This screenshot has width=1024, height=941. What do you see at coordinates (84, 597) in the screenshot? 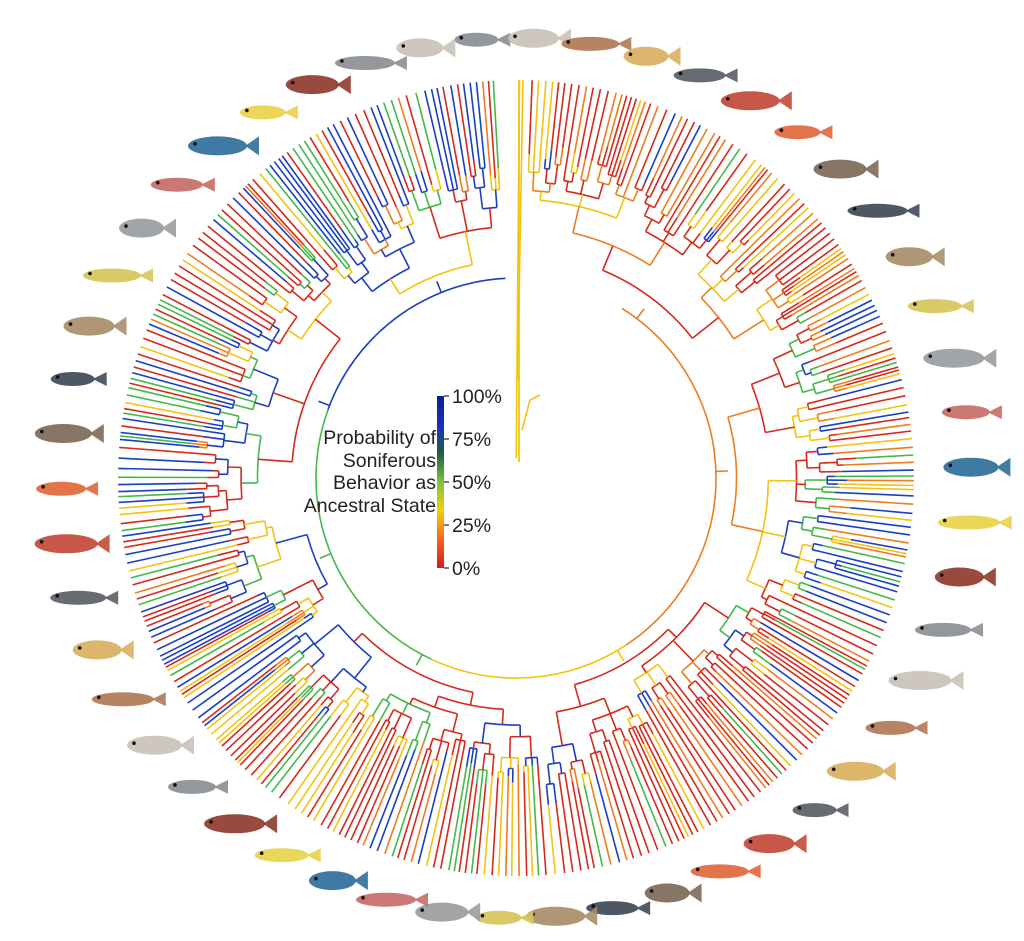
I see `pufferfish-fish-image` at bounding box center [84, 597].